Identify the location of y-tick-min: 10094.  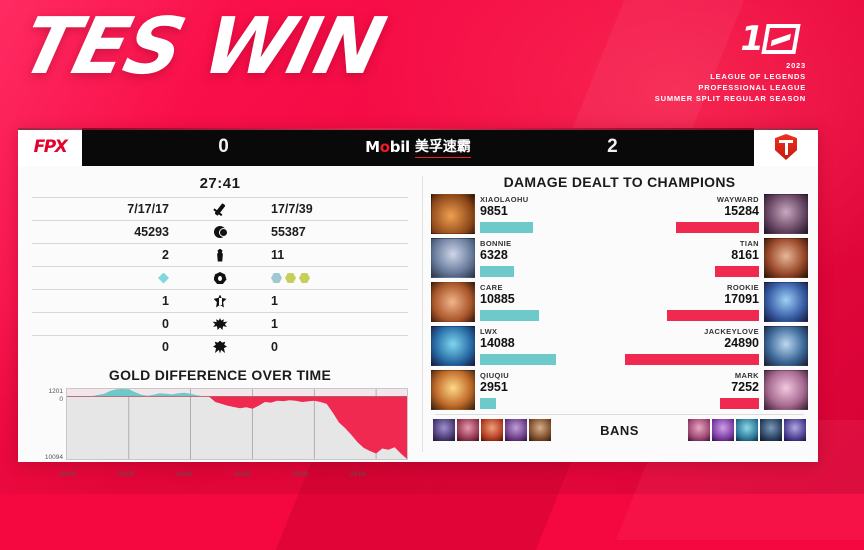
(53, 457).